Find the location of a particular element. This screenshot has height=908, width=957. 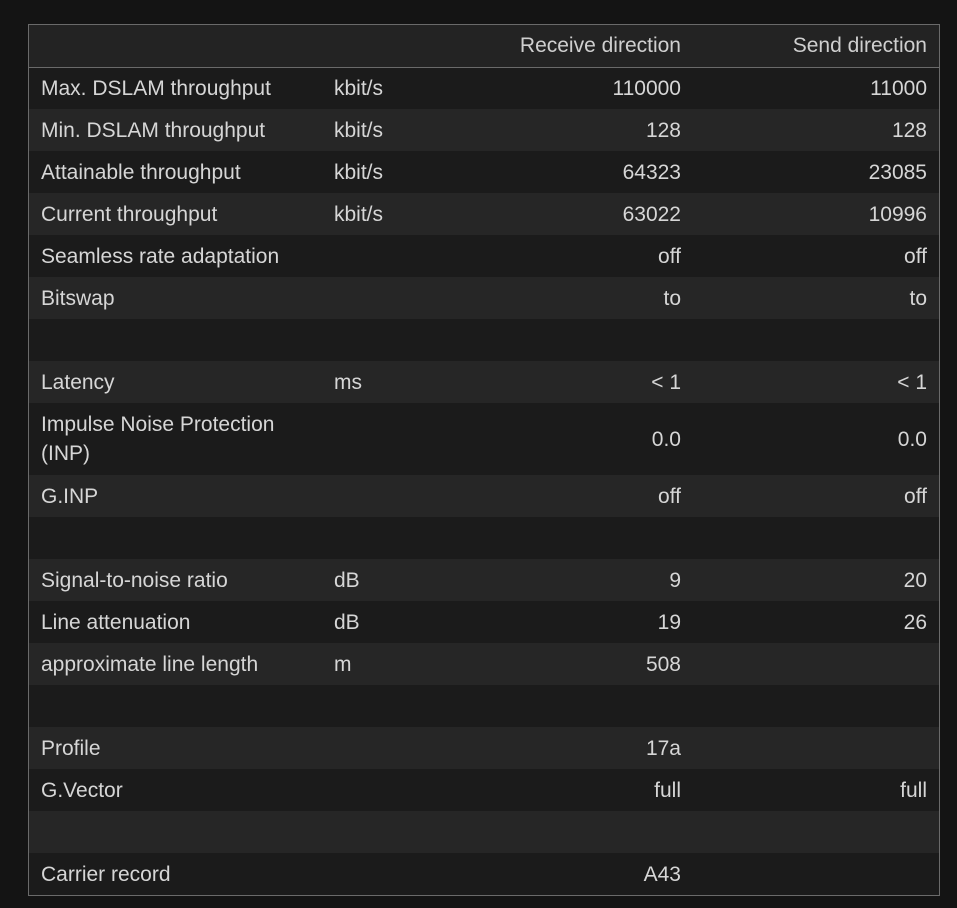

header-unit is located at coordinates (370, 46).